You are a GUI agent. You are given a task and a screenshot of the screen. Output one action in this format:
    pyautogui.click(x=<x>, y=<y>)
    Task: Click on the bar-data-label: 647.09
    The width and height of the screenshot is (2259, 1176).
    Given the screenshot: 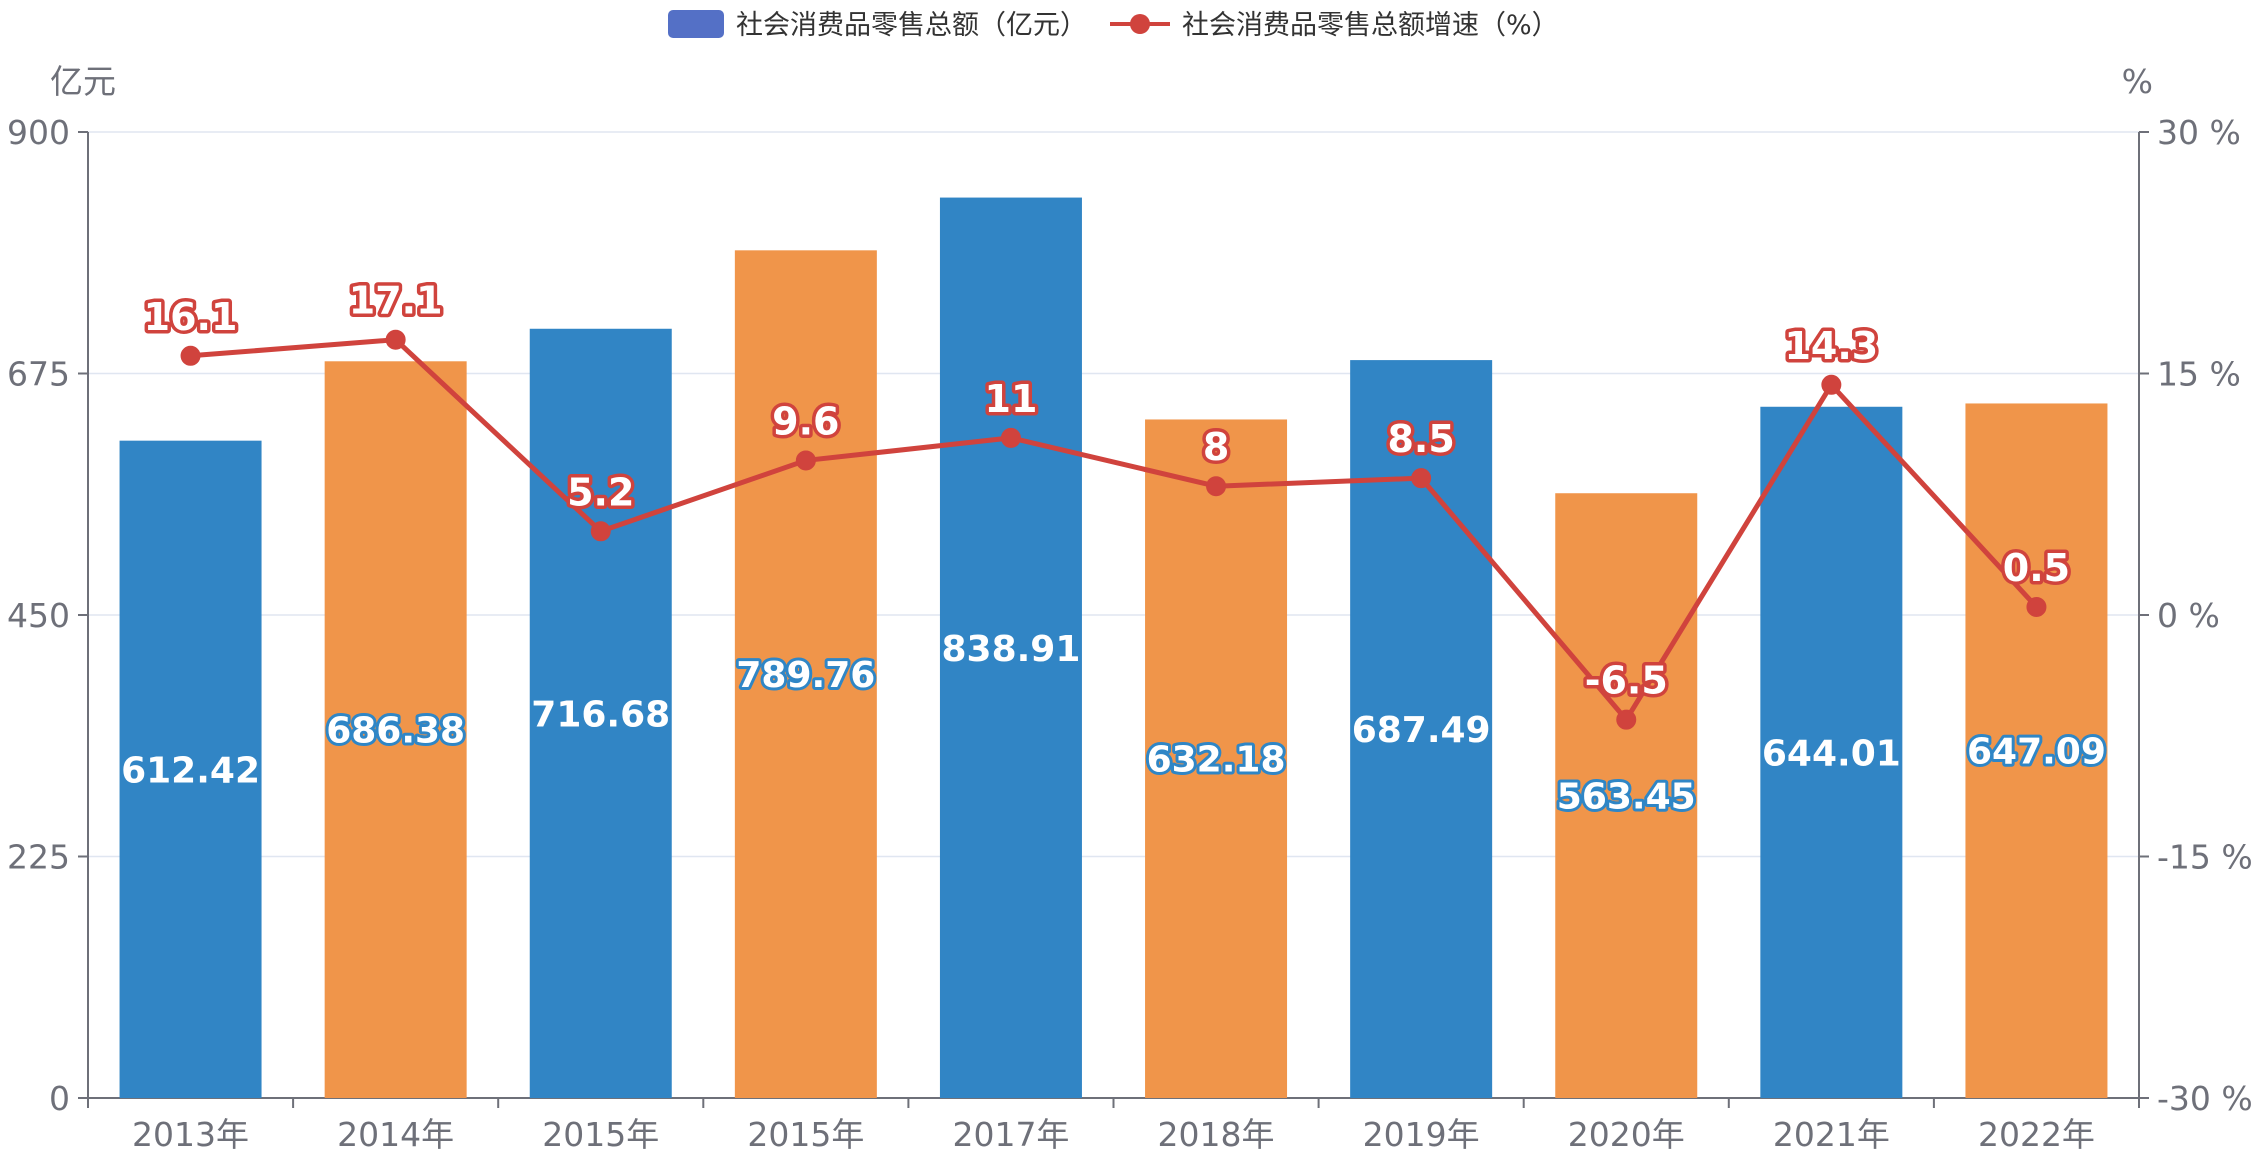 What is the action you would take?
    pyautogui.click(x=2036, y=752)
    